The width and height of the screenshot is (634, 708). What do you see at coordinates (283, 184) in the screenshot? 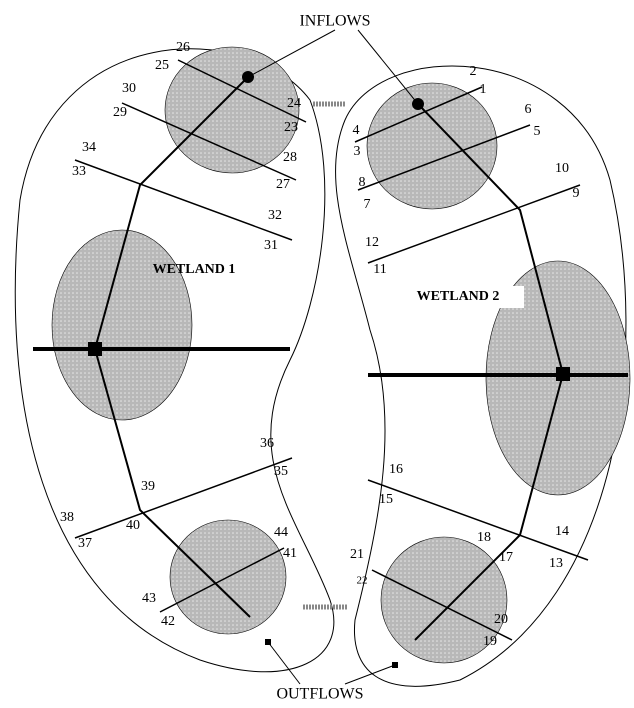
I see `node-label: 27` at bounding box center [283, 184].